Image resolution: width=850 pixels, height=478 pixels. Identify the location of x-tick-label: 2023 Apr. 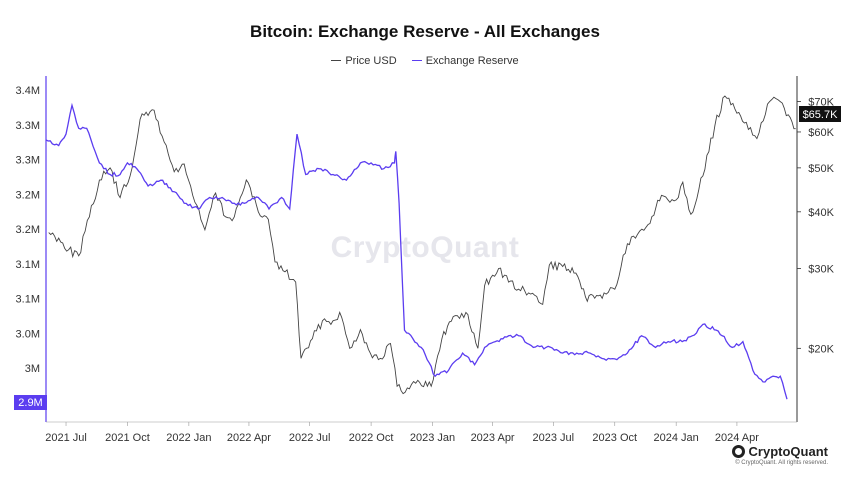
(493, 438).